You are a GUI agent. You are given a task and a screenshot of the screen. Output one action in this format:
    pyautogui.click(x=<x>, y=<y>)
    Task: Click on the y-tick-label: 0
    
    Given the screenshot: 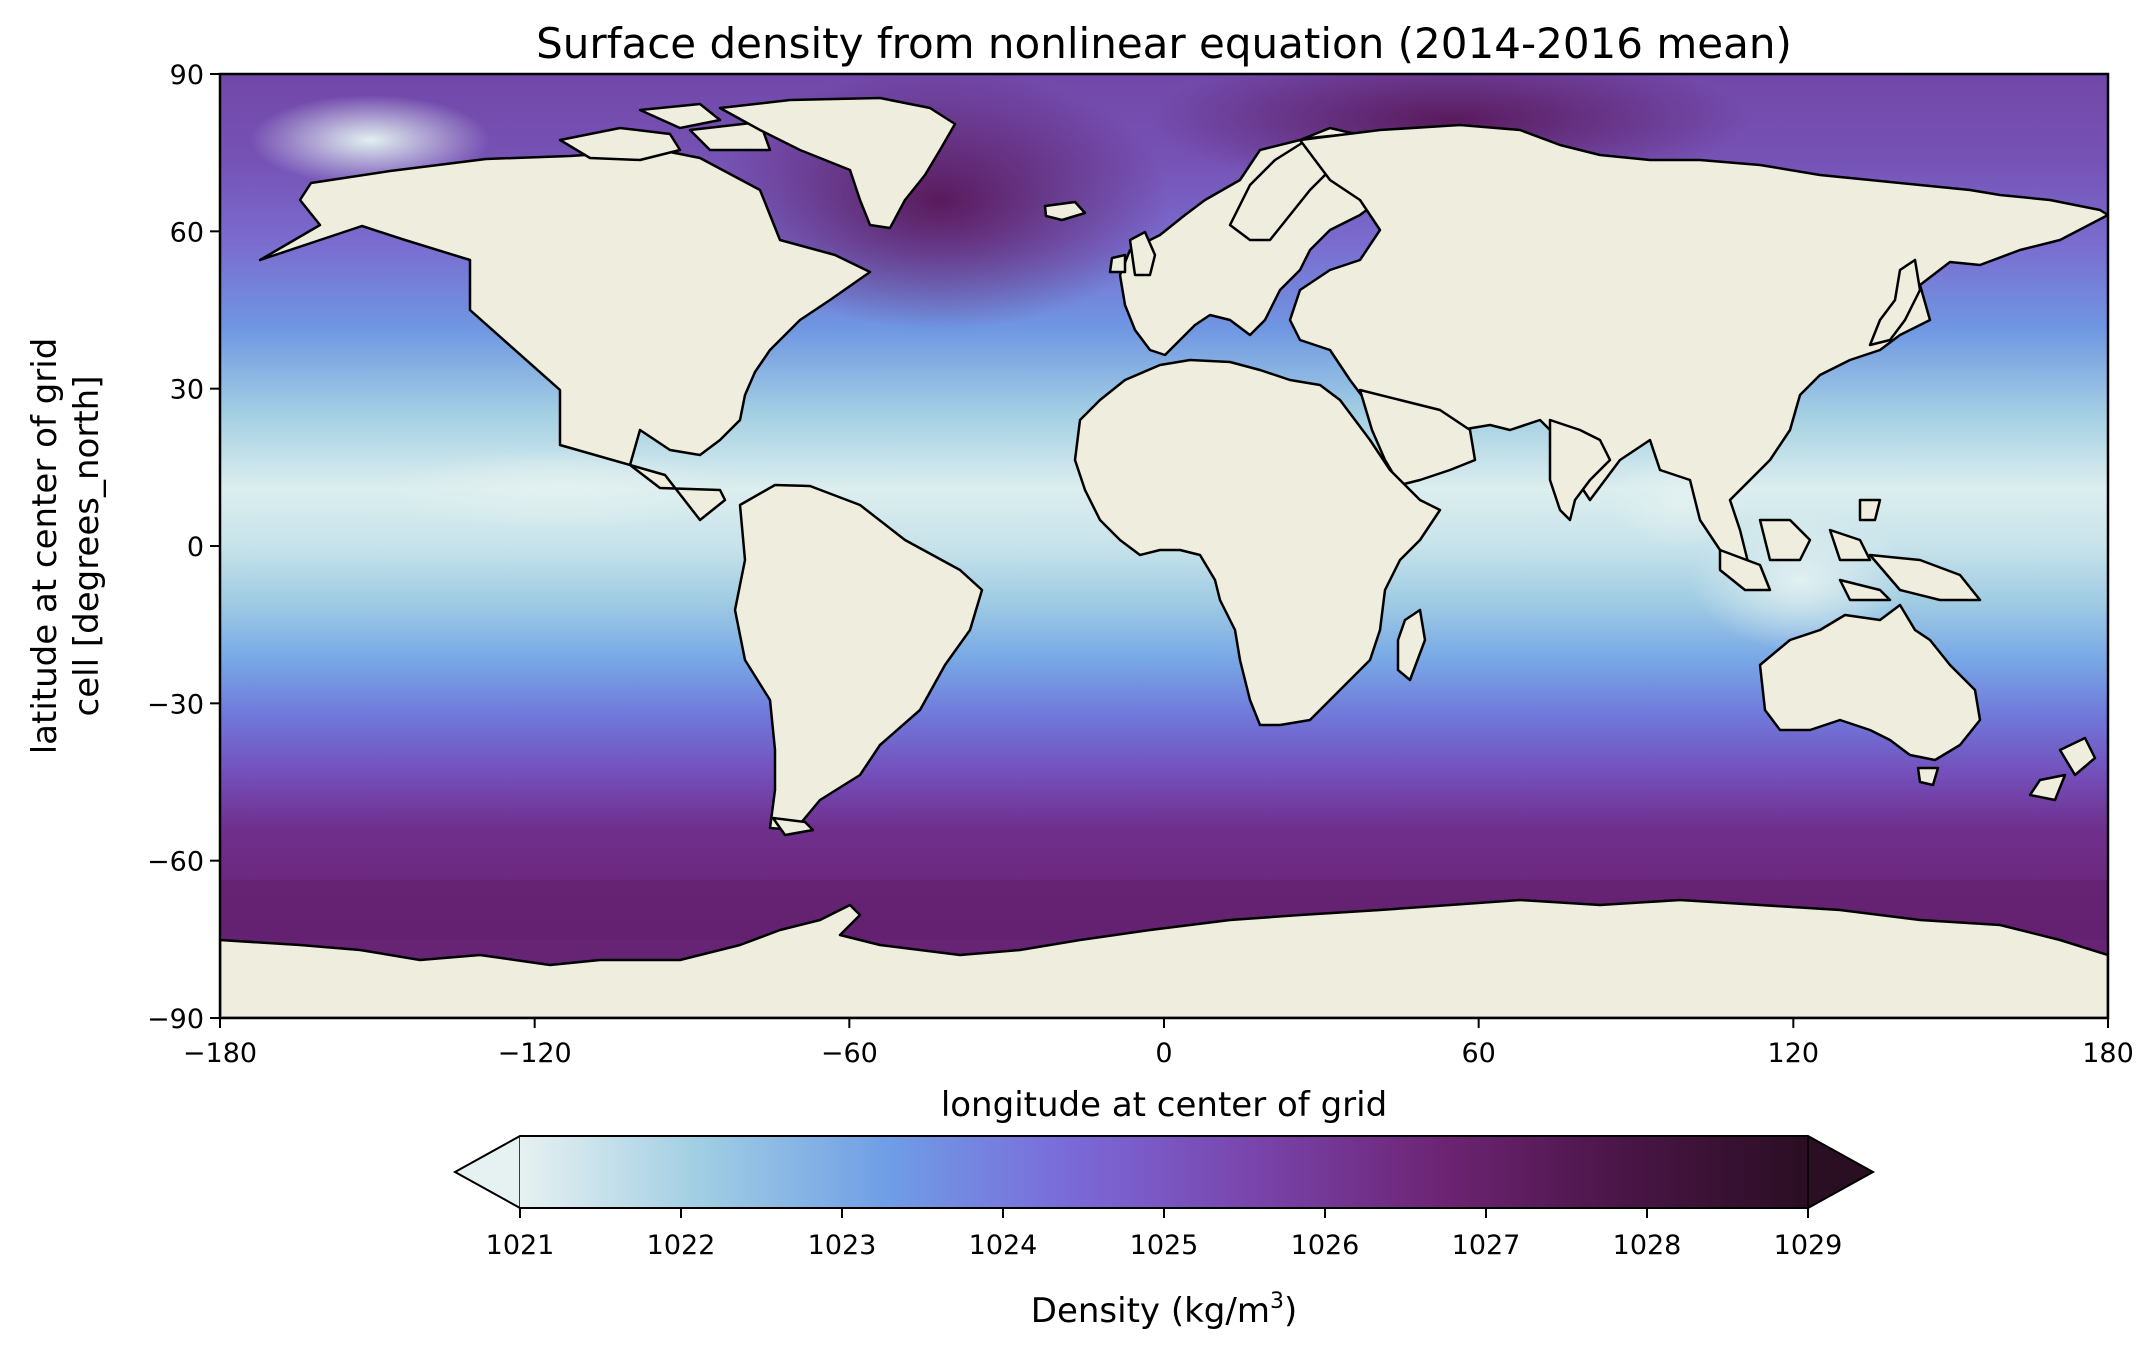 What is the action you would take?
    pyautogui.click(x=195, y=547)
    